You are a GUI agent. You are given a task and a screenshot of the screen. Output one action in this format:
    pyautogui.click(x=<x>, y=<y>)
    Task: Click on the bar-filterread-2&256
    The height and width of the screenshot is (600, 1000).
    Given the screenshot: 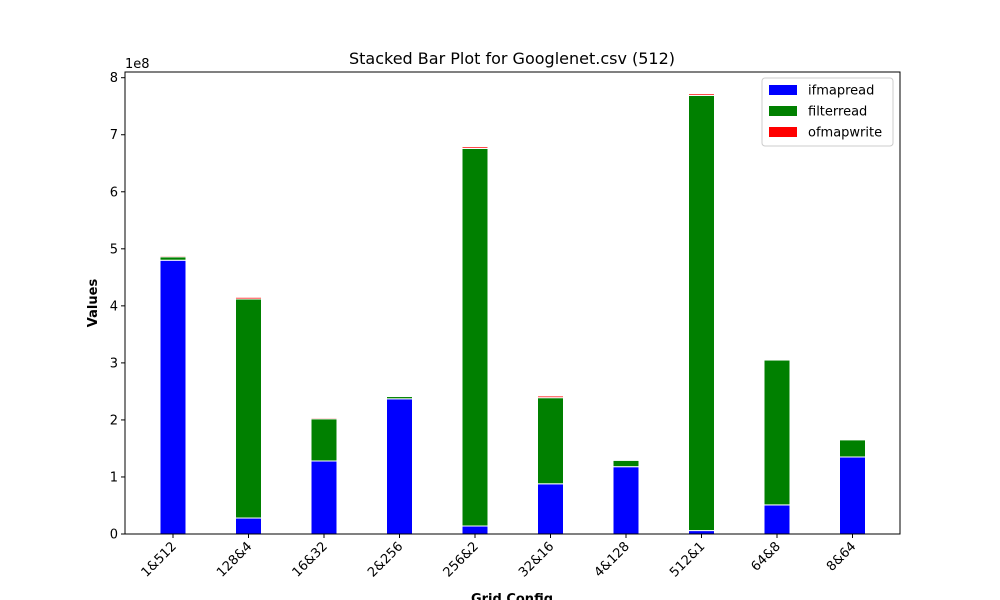 What is the action you would take?
    pyautogui.click(x=399, y=398)
    